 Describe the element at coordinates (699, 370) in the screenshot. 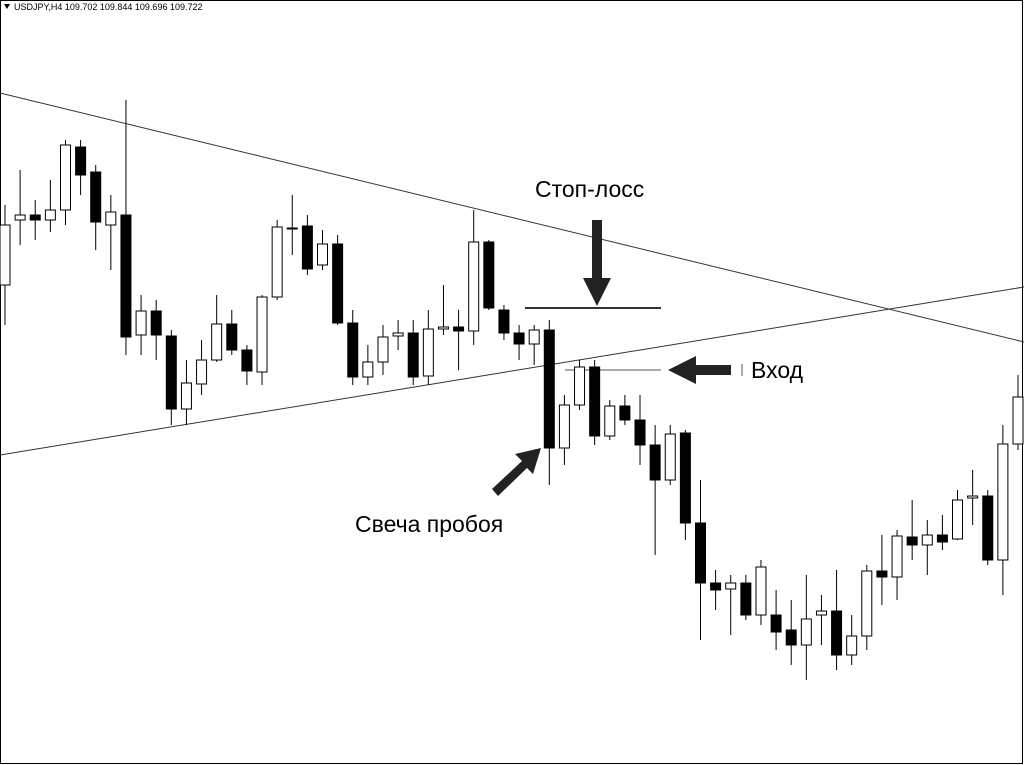

I see `entry-arrow` at that location.